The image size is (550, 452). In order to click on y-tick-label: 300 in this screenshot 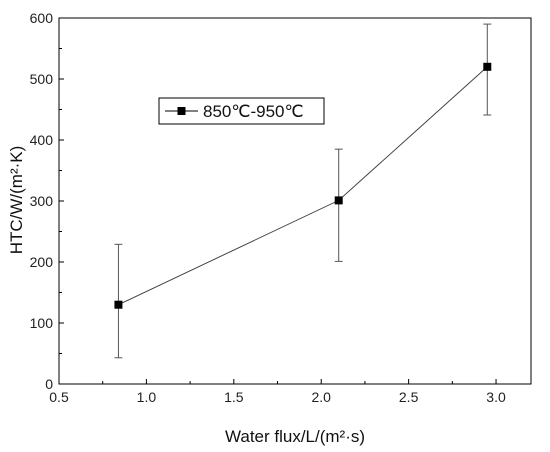, I will do `click(42, 201)`.